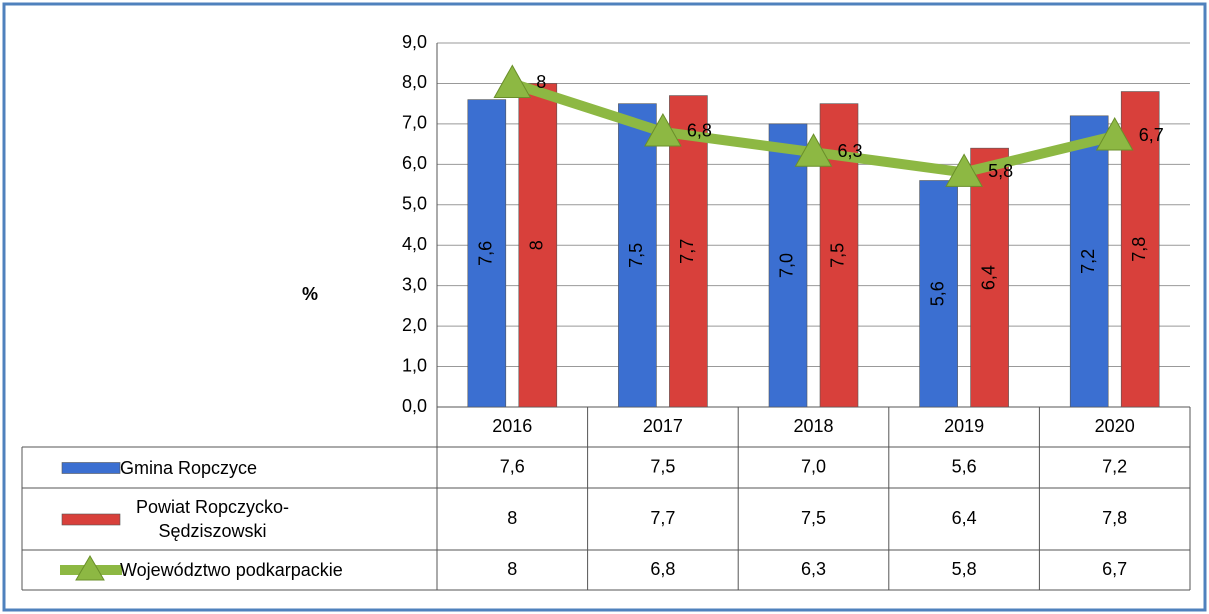 The width and height of the screenshot is (1209, 614). Describe the element at coordinates (1139, 249) in the screenshot. I see `bar-value-label: 7,8` at that location.